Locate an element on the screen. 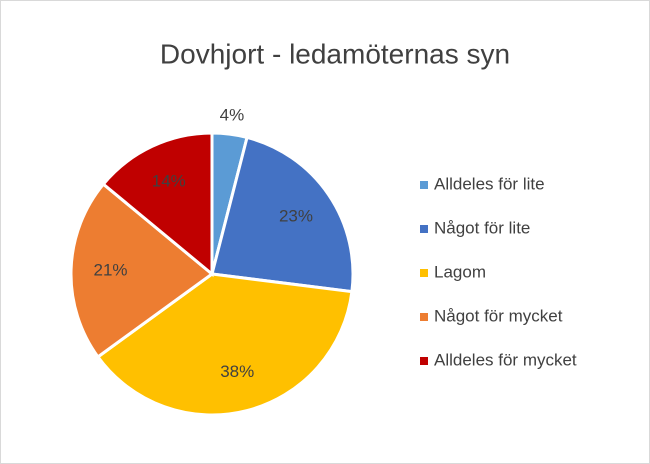 This screenshot has height=464, width=650. legend-label: Något för lite is located at coordinates (482, 227).